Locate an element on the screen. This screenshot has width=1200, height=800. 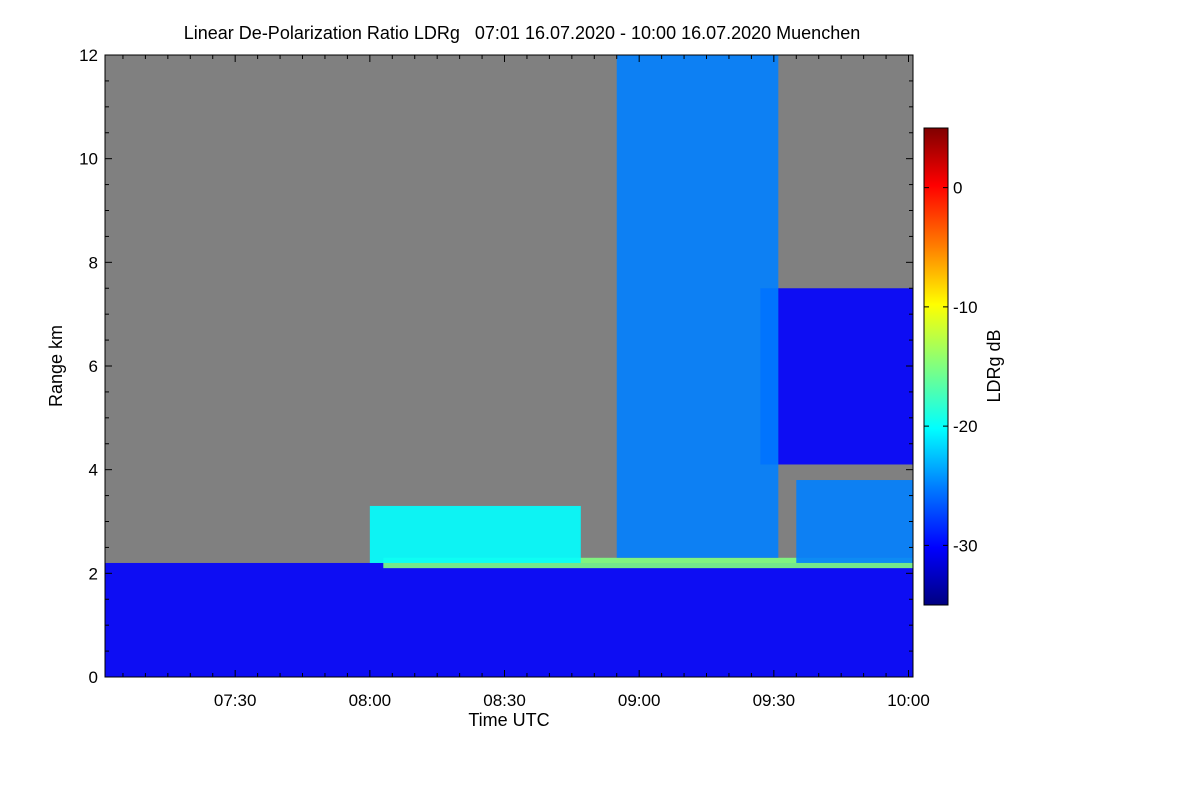
x-tick-label: 08:00 is located at coordinates (370, 700).